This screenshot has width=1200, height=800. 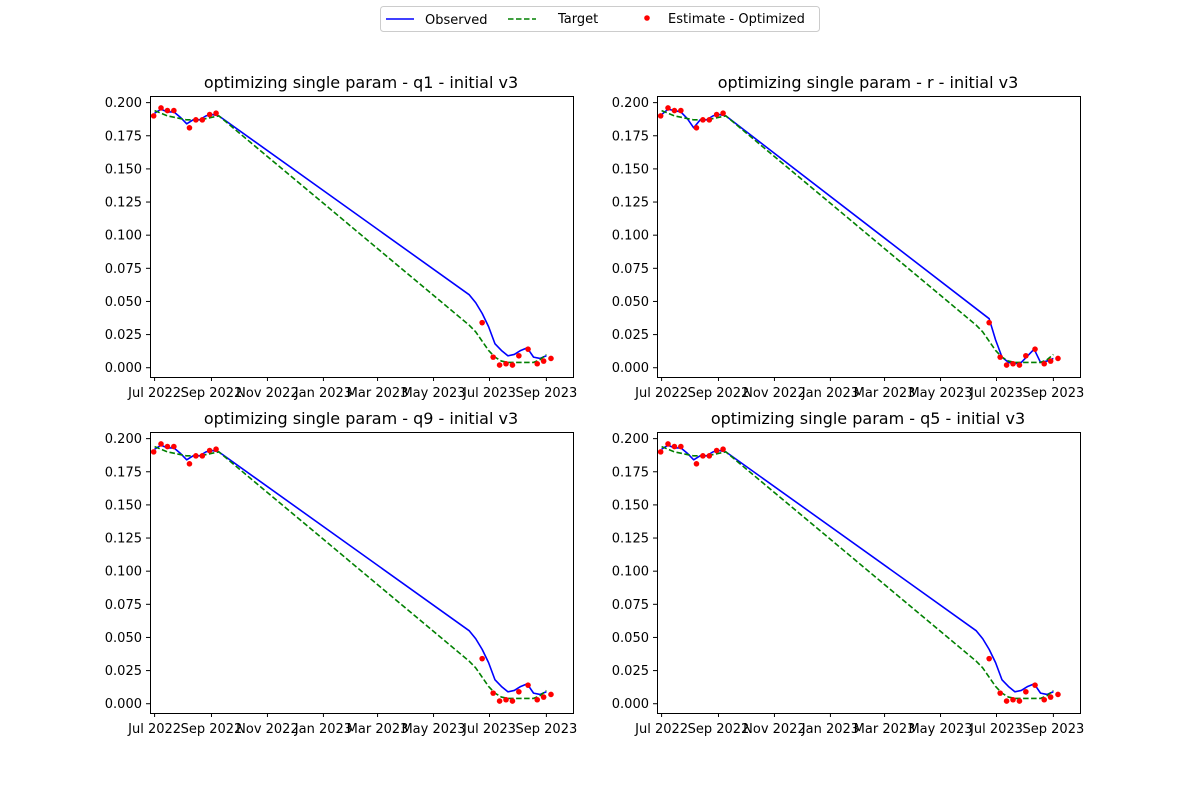 What do you see at coordinates (577, 19) in the screenshot?
I see `legend-label-target: Target` at bounding box center [577, 19].